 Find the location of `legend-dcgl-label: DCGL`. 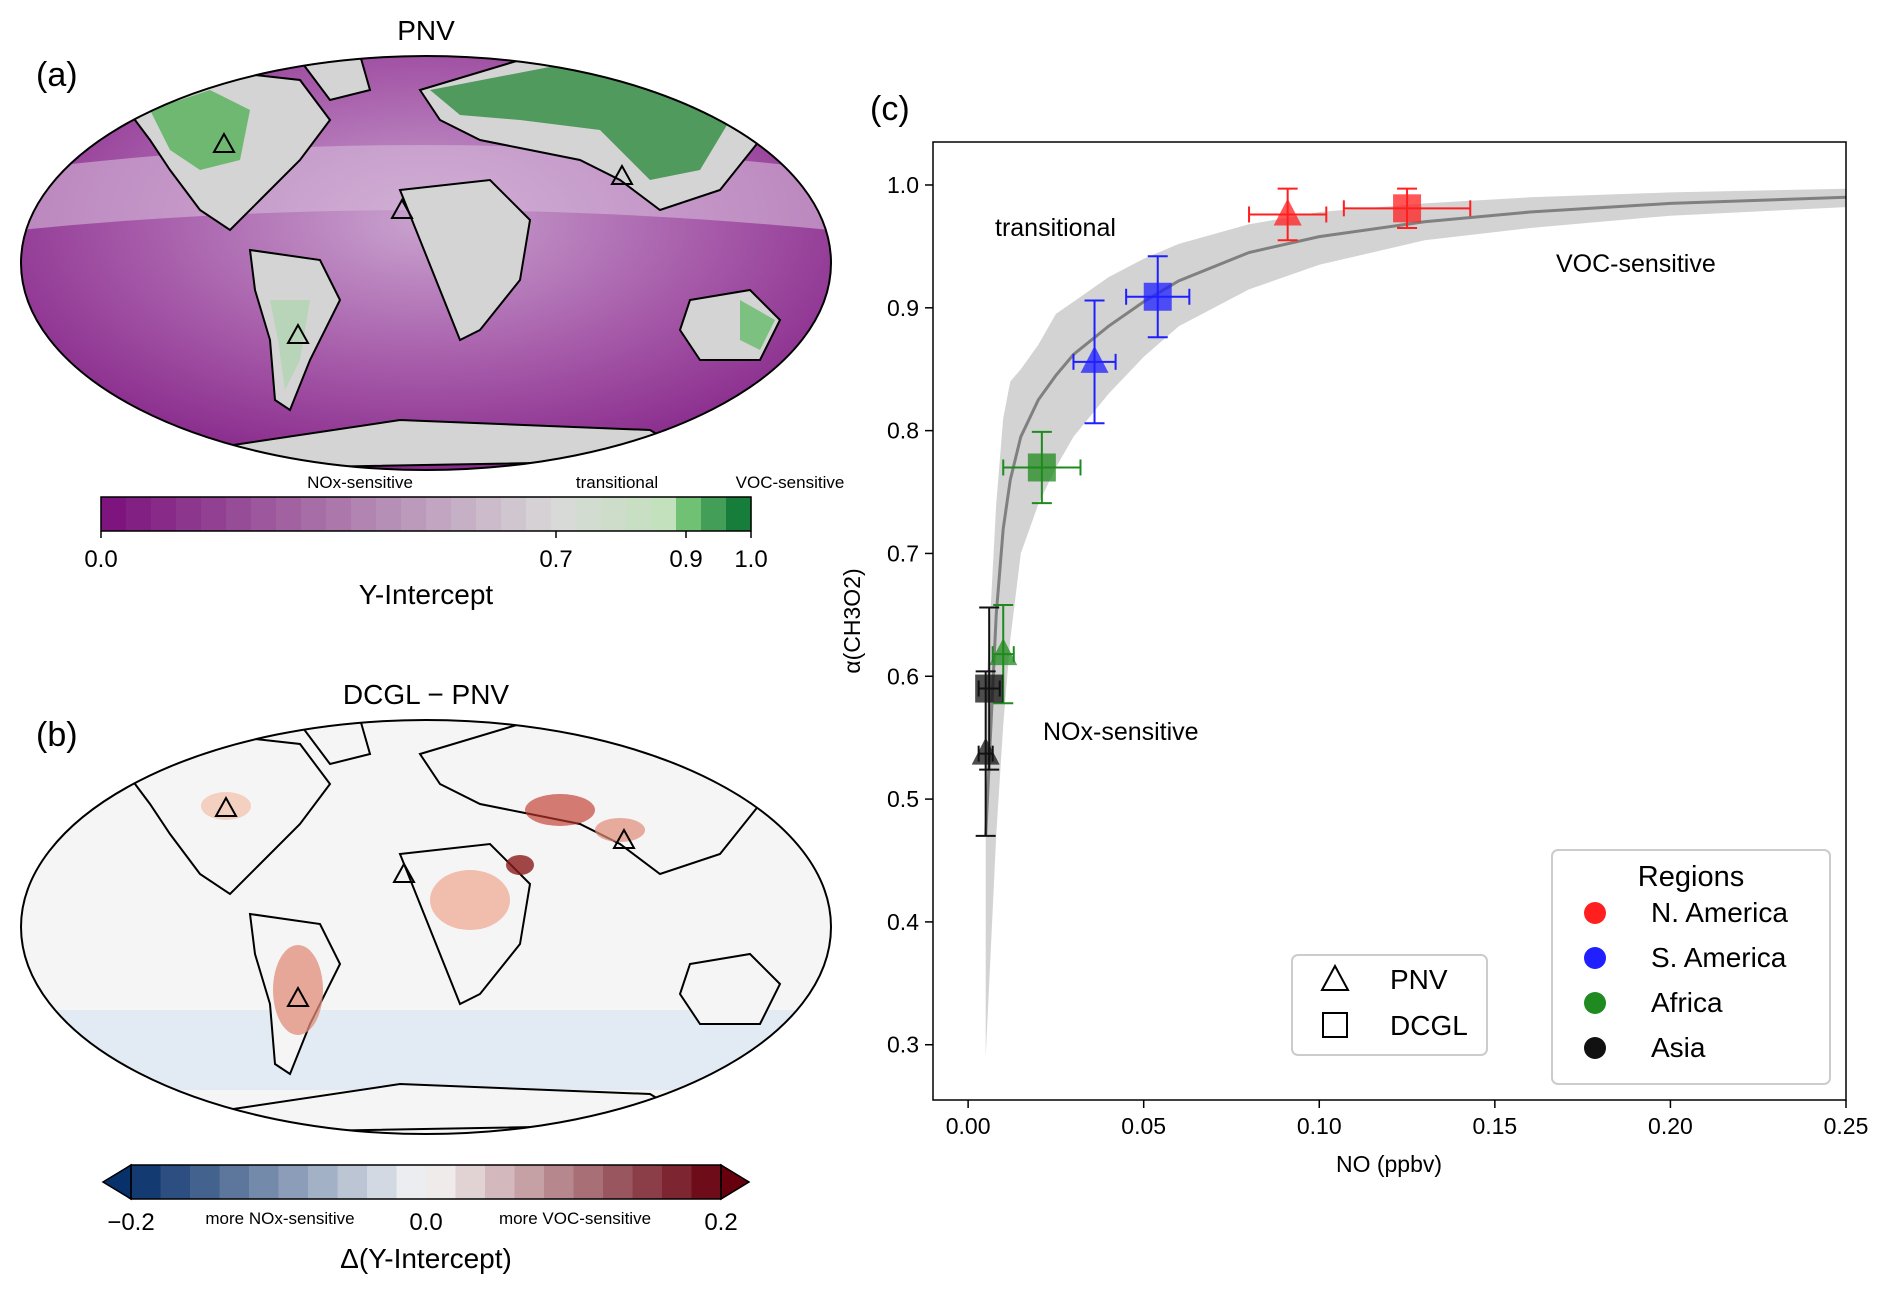

legend-dcgl-label: DCGL is located at coordinates (1429, 1025).